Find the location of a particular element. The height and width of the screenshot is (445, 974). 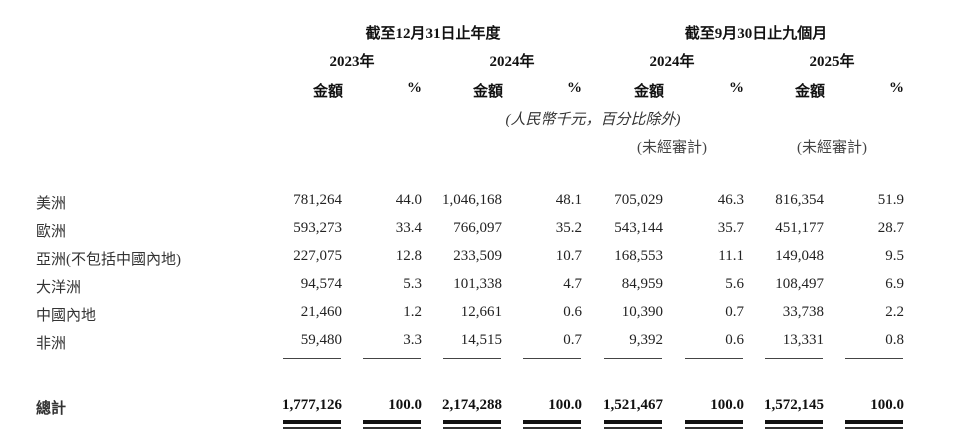

year-header: 2023年 is located at coordinates (352, 62).